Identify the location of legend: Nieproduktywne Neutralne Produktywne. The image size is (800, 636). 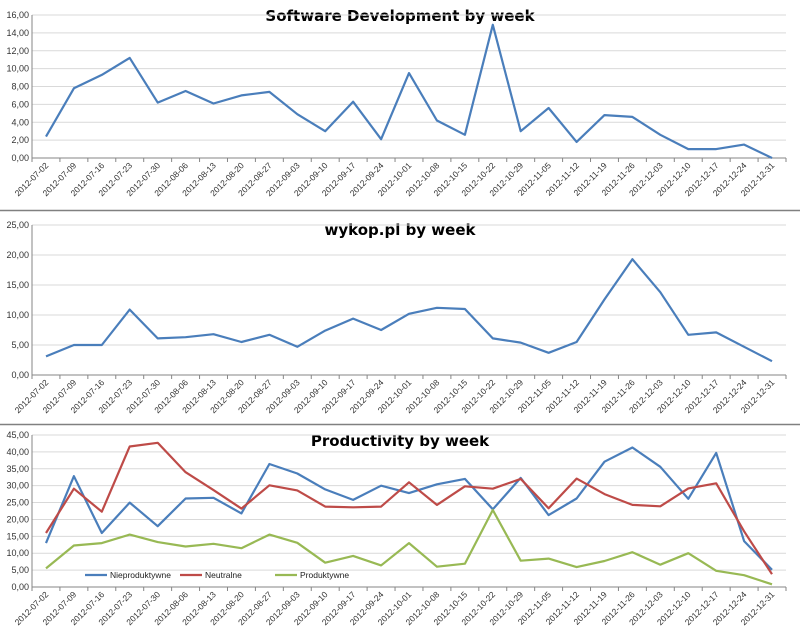
(217, 575).